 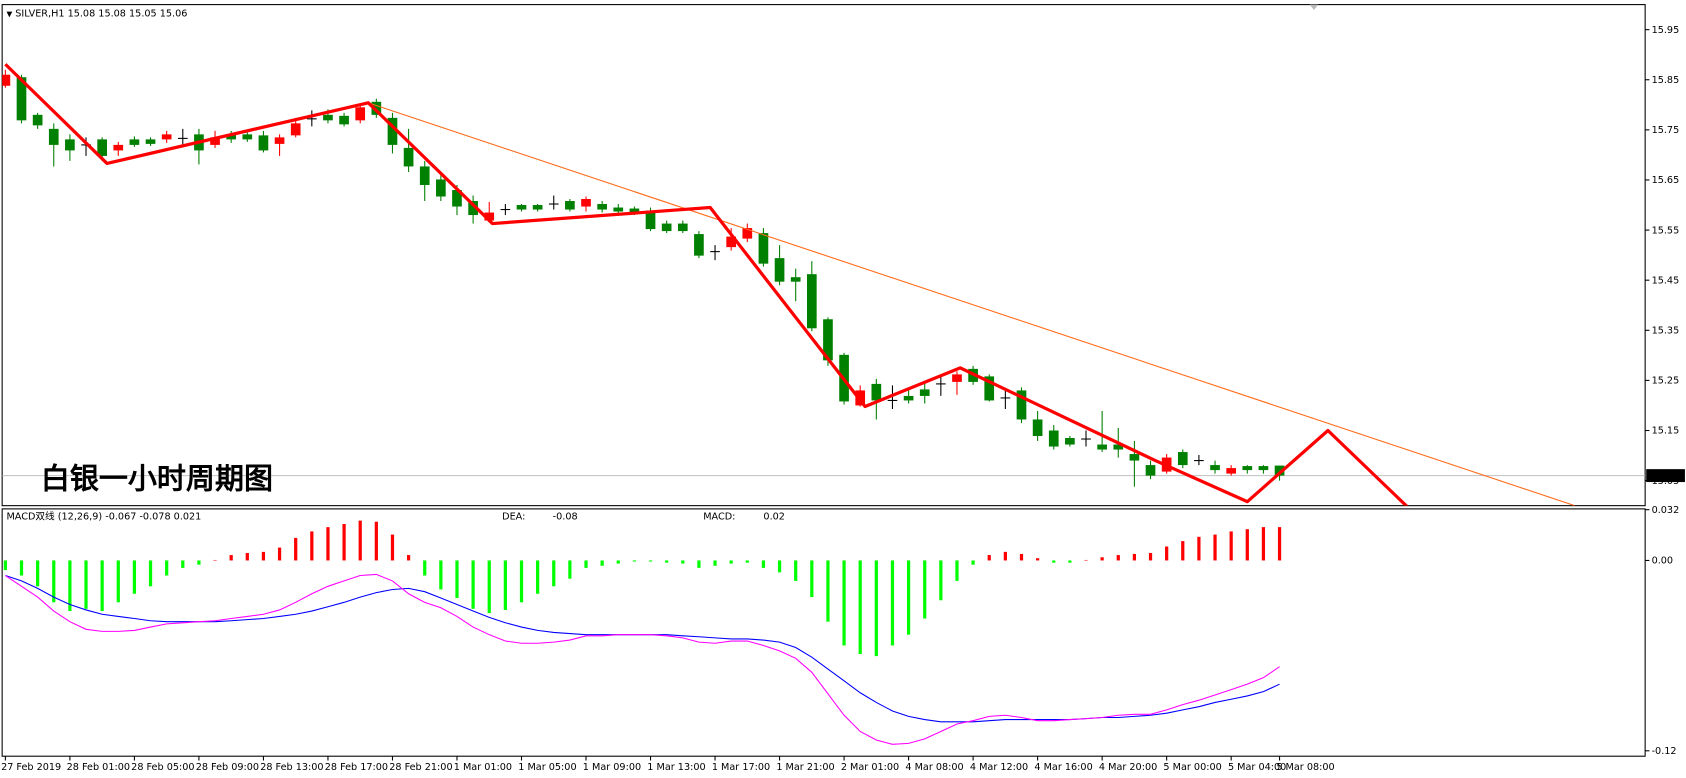 What do you see at coordinates (103, 517) in the screenshot?
I see `macd-header: MACD双线 (12,26,9) -0.067 -0.078 0.021` at bounding box center [103, 517].